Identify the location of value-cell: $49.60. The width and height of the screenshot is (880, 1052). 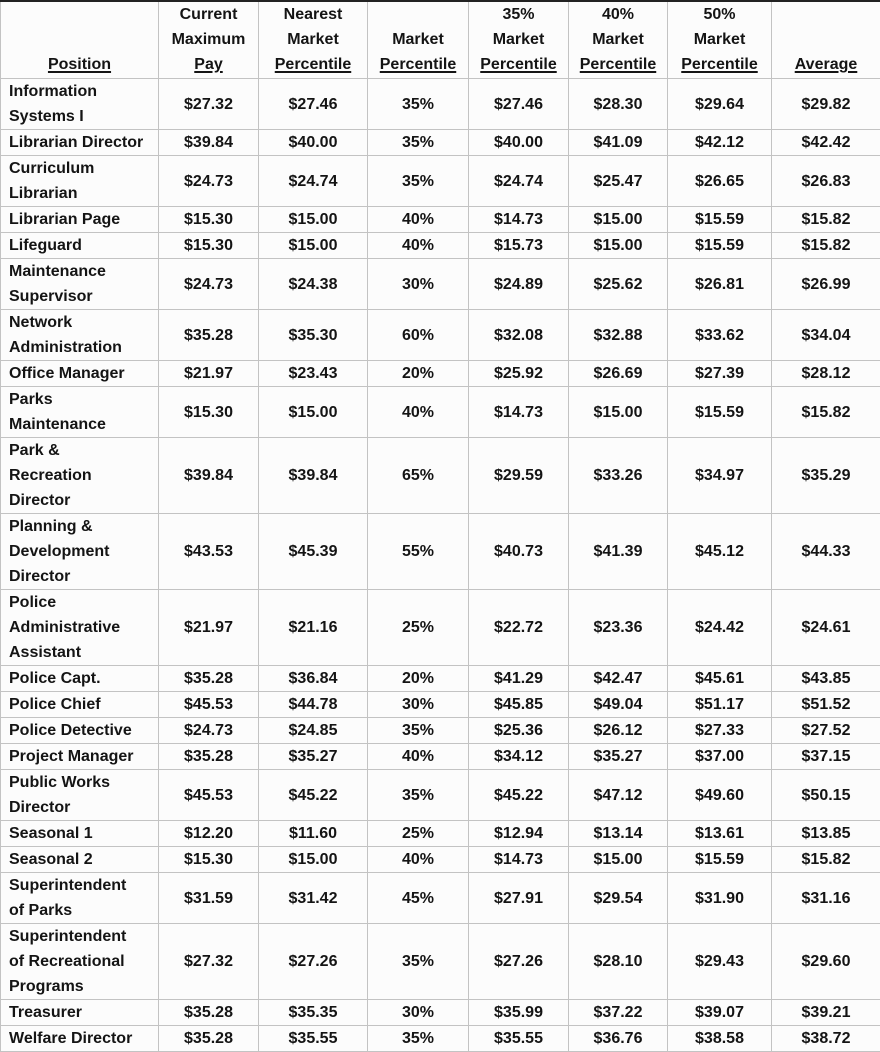
(720, 795).